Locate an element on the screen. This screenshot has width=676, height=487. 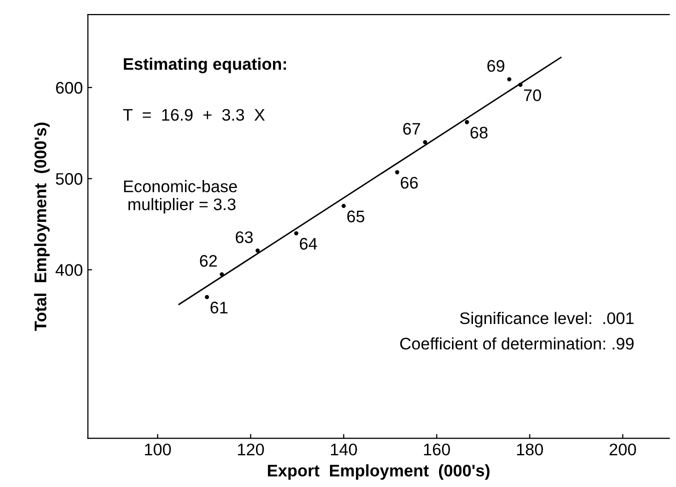
annotation: T = 16.9 + 3.3 X is located at coordinates (194, 114).